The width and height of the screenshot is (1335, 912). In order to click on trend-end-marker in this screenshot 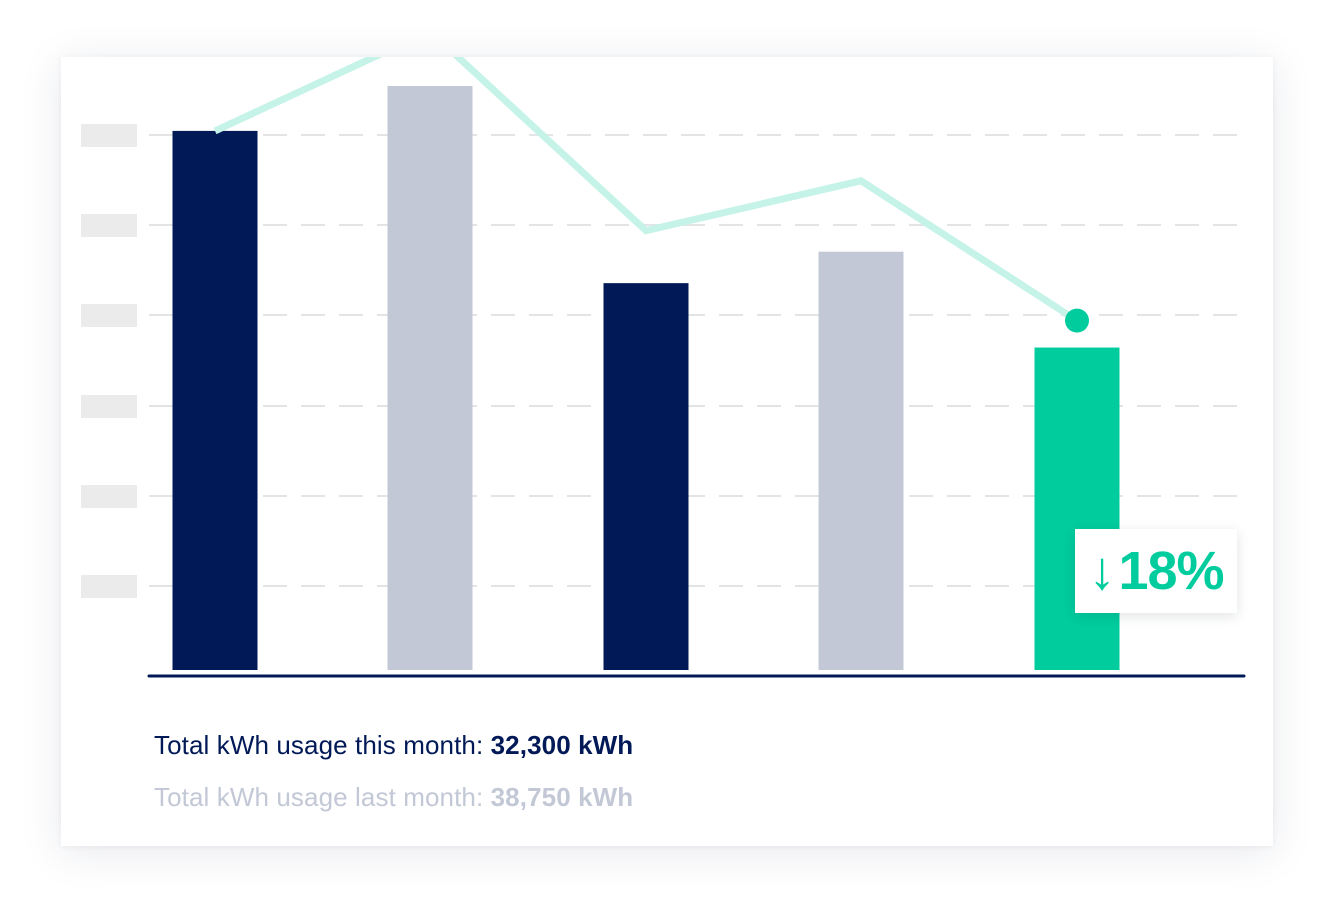, I will do `click(1077, 320)`.